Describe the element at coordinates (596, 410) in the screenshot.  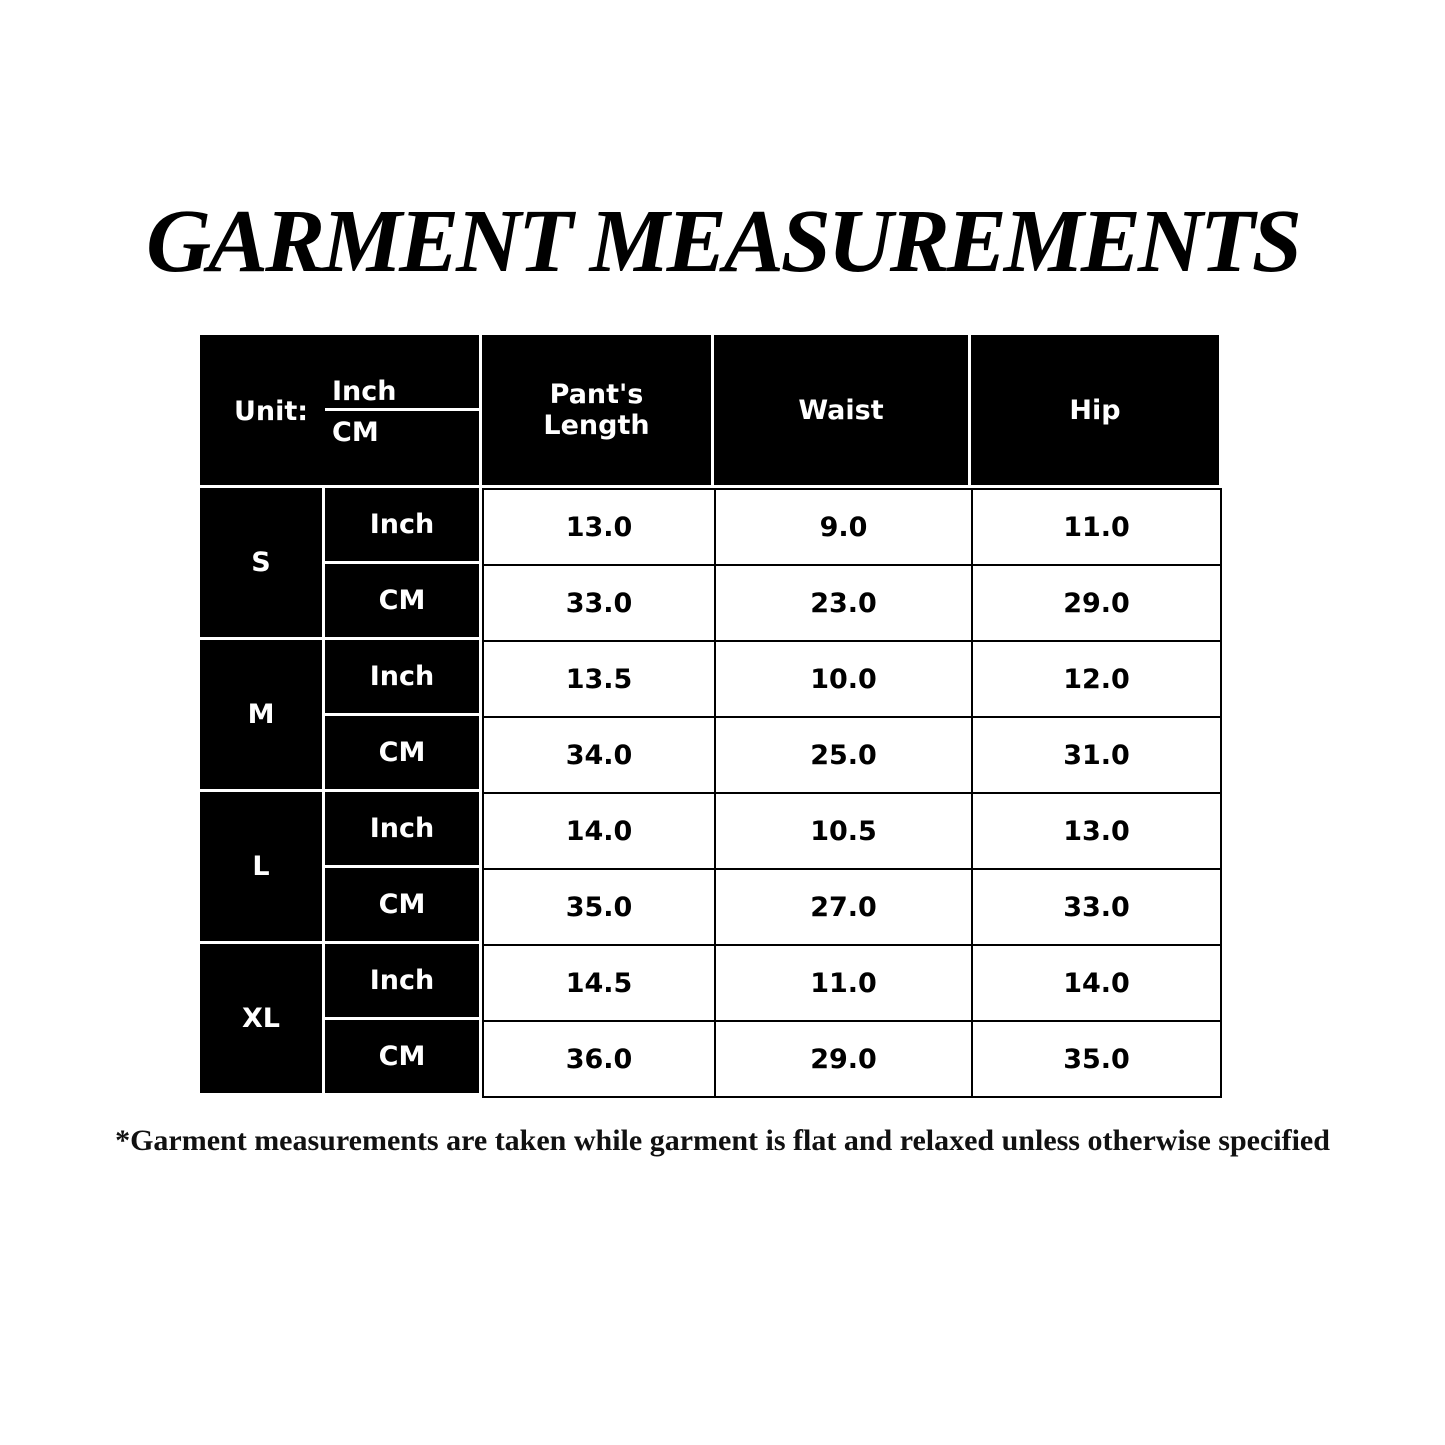
I see `column-header: Pant's Length` at that location.